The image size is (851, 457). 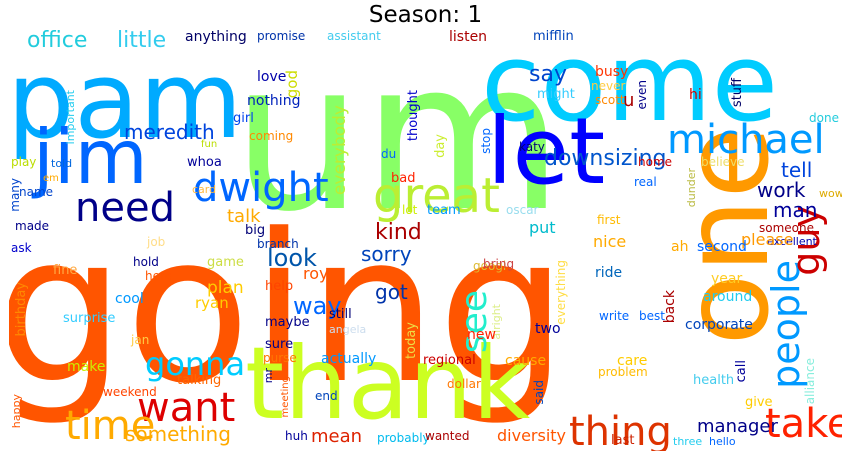 I want to click on word-talk: talk, so click(x=244, y=216).